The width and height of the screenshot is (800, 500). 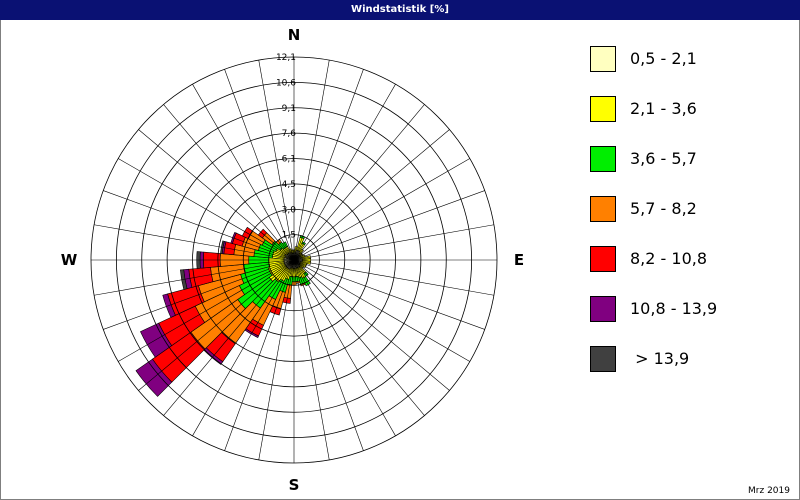 I want to click on legend-label: 10,8 - 13,9, so click(x=674, y=308).